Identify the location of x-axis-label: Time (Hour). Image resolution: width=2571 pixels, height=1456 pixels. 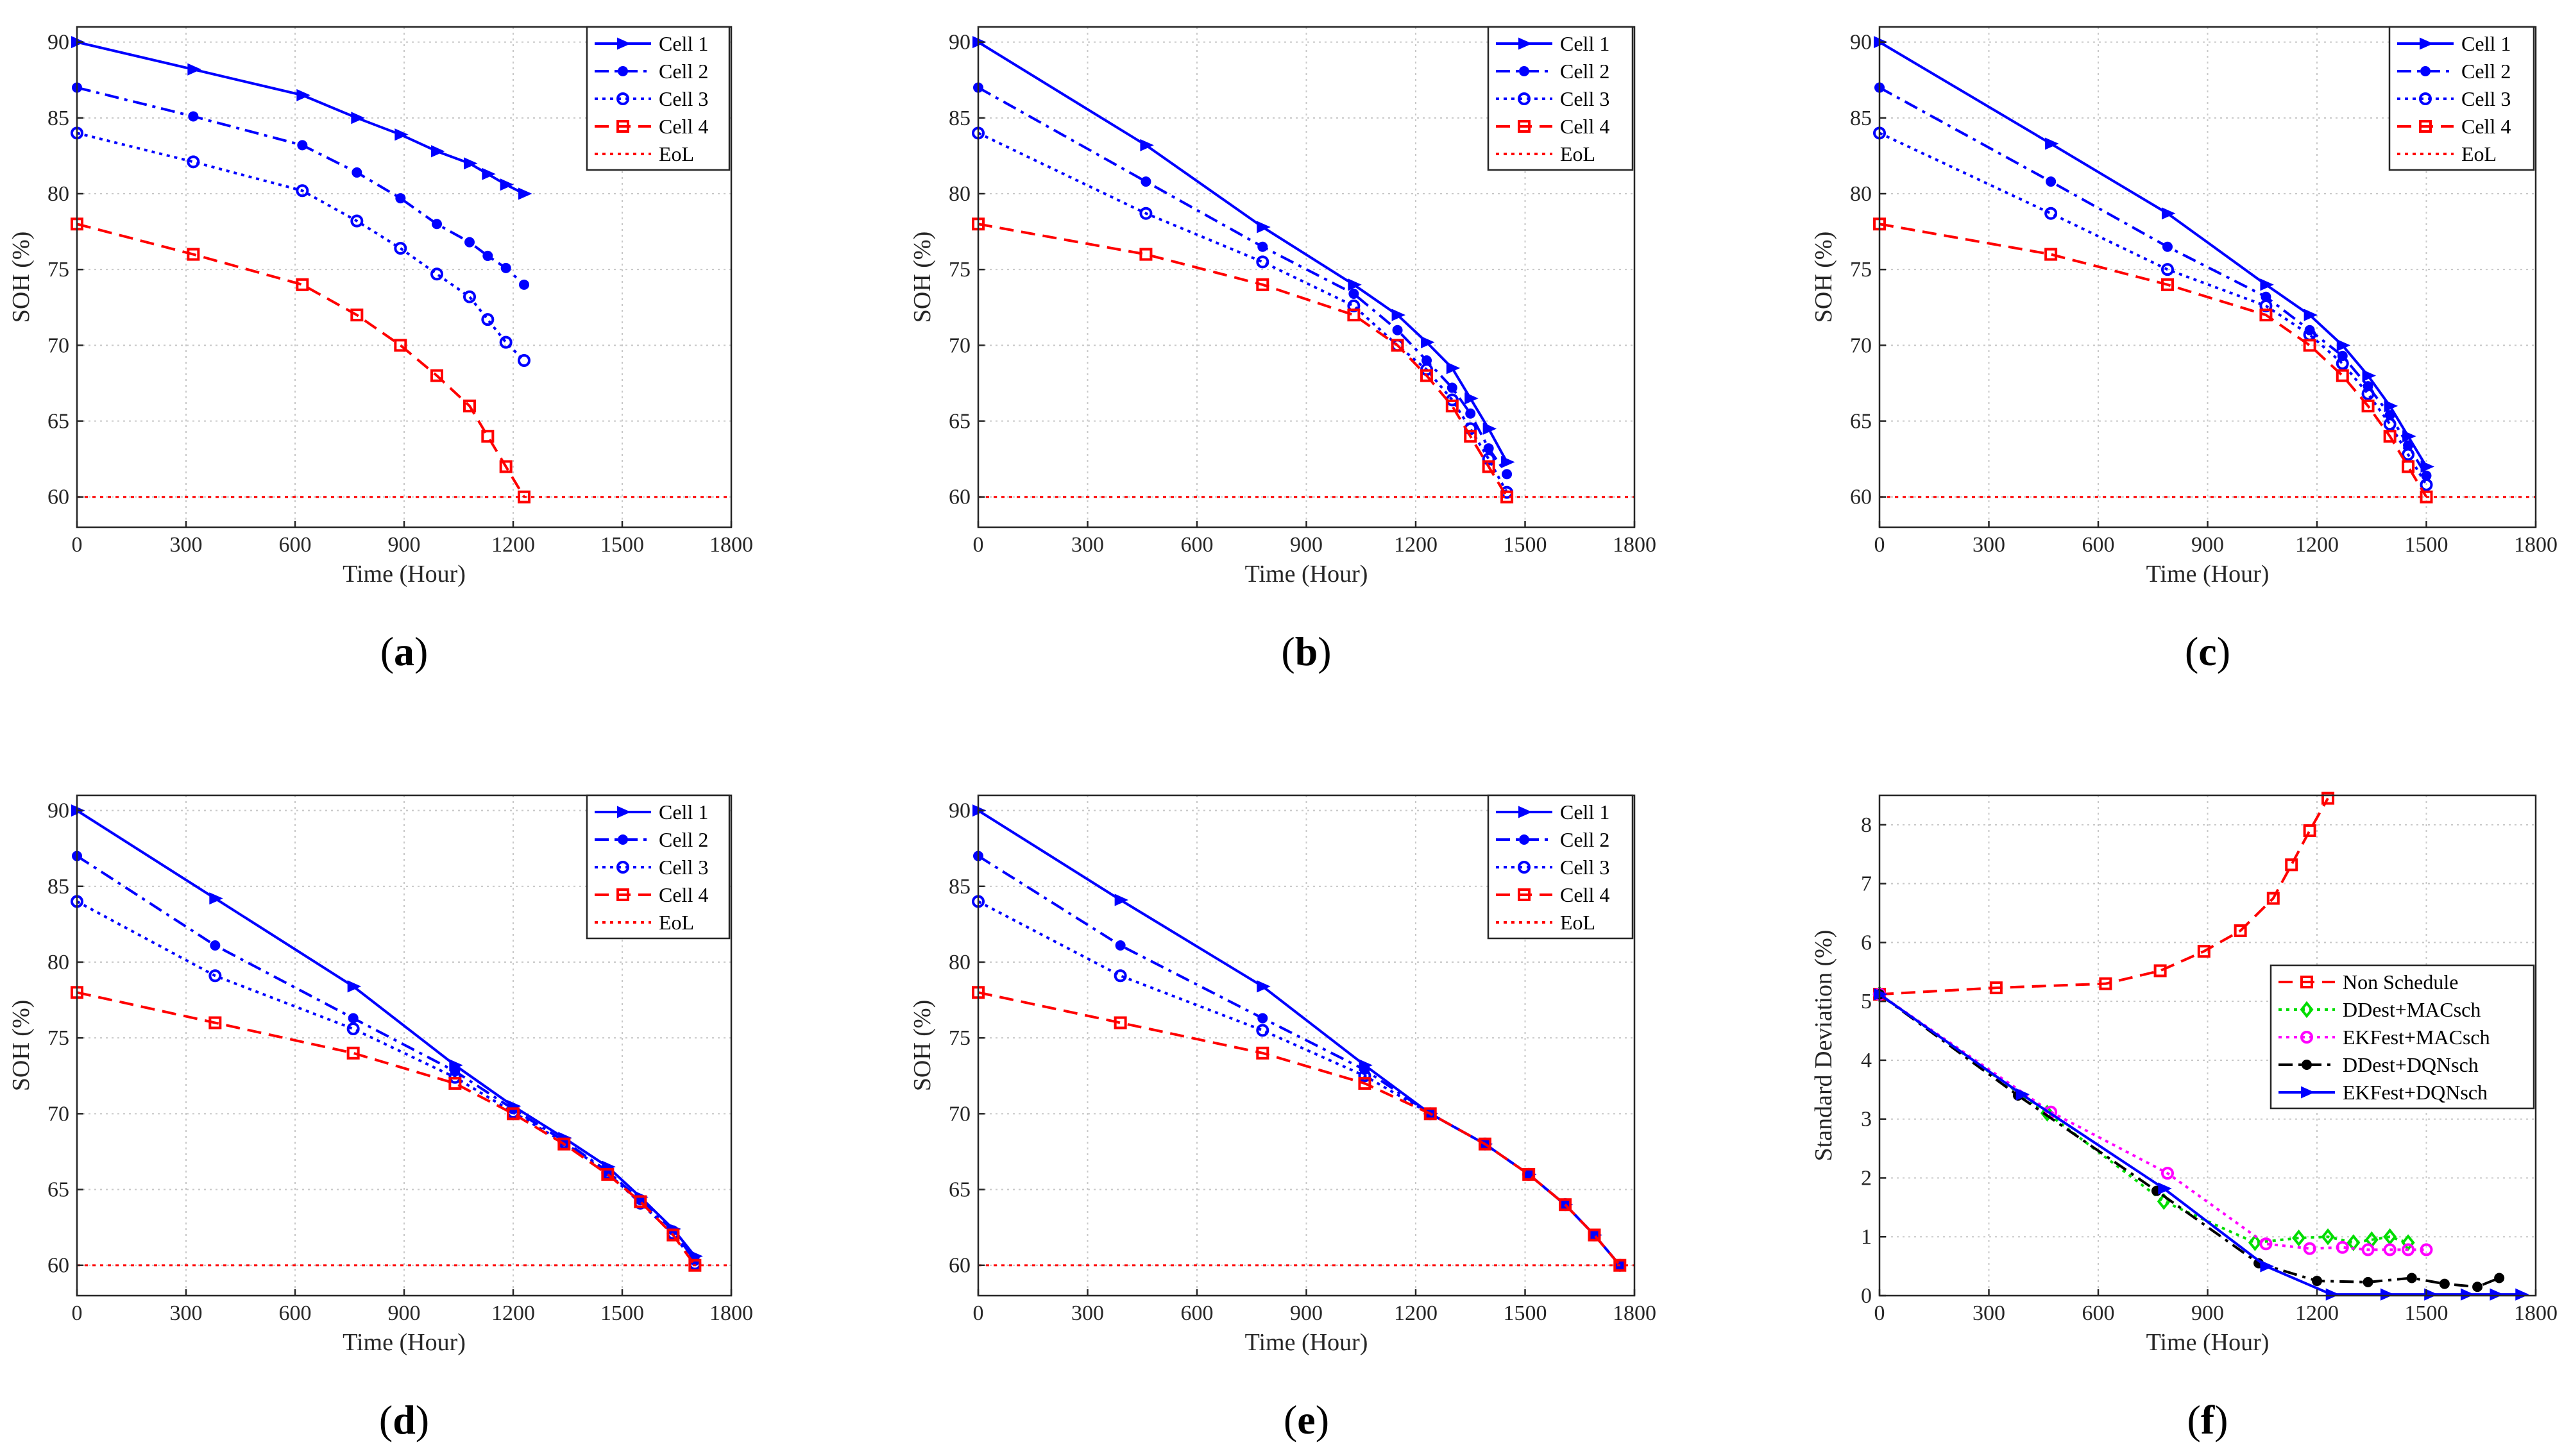
(404, 575).